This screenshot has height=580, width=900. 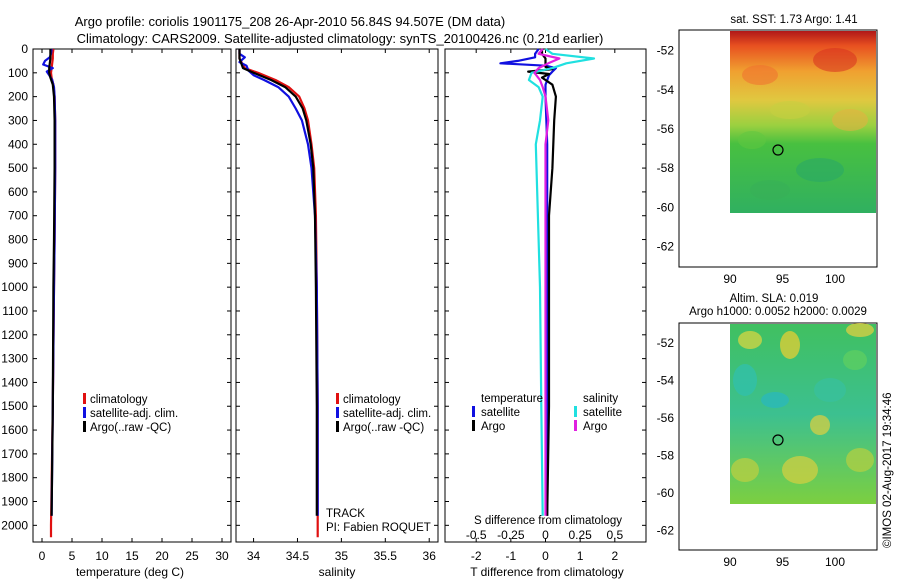 What do you see at coordinates (580, 535) in the screenshot?
I see `s-difference-tick-label: 0.25` at bounding box center [580, 535].